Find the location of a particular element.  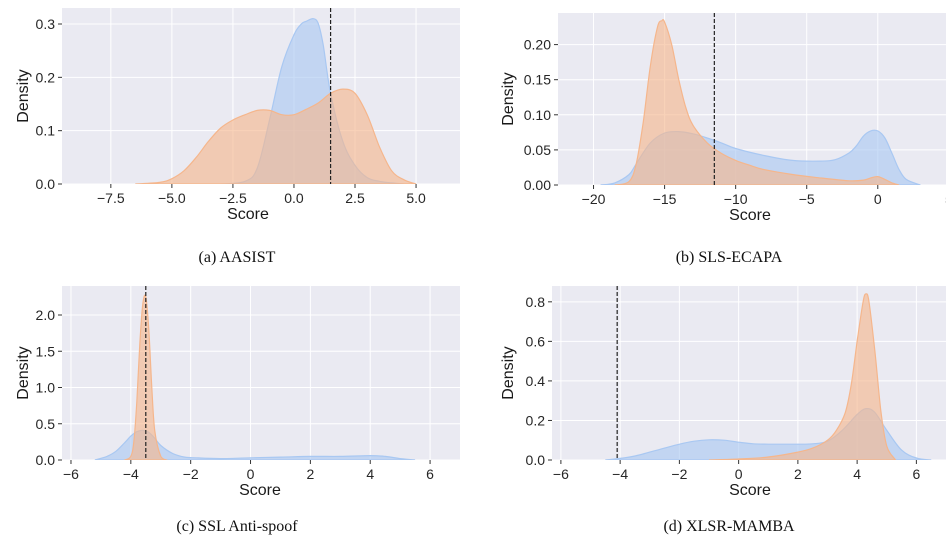

x-tick-label: 5.0 is located at coordinates (416, 198).